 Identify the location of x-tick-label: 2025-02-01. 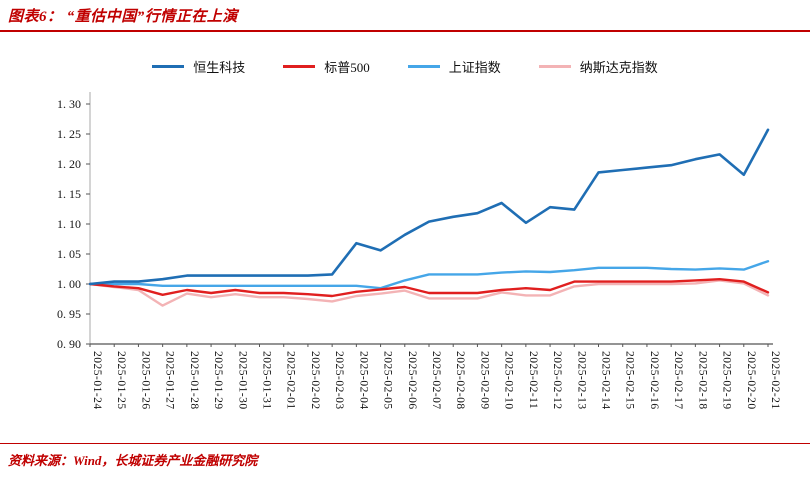
(291, 380).